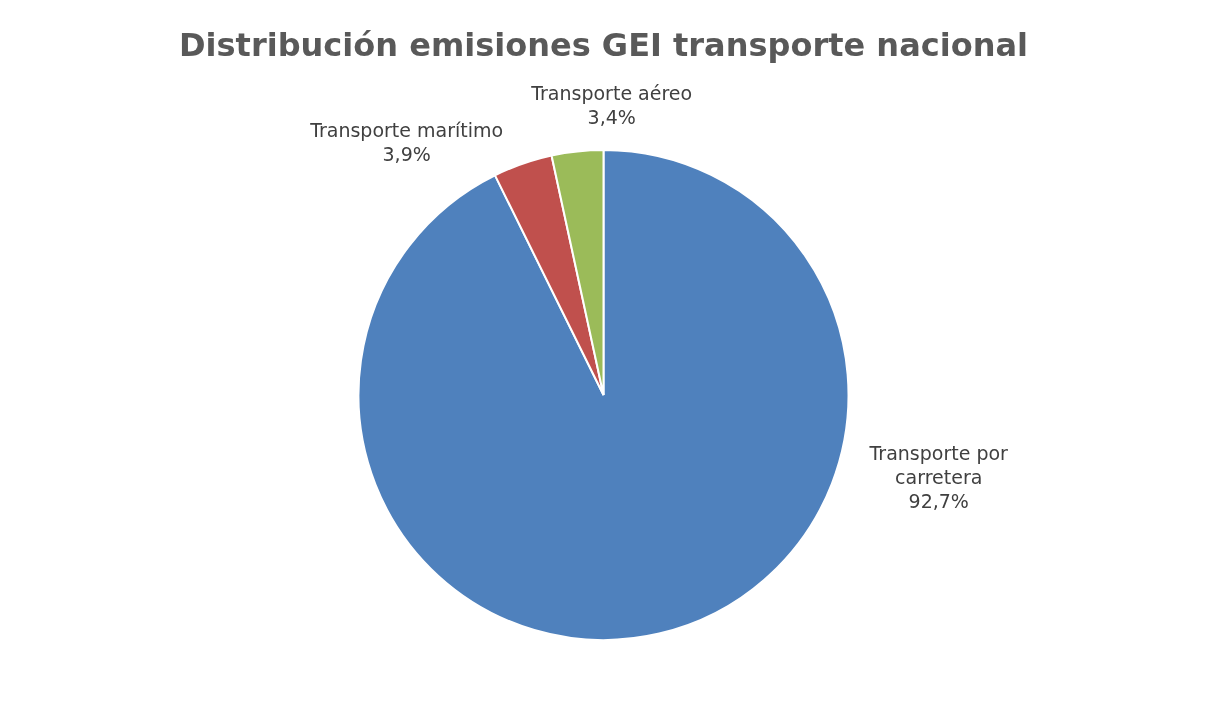 The width and height of the screenshot is (1207, 718). I want to click on data-label: 92,7%, so click(938, 500).